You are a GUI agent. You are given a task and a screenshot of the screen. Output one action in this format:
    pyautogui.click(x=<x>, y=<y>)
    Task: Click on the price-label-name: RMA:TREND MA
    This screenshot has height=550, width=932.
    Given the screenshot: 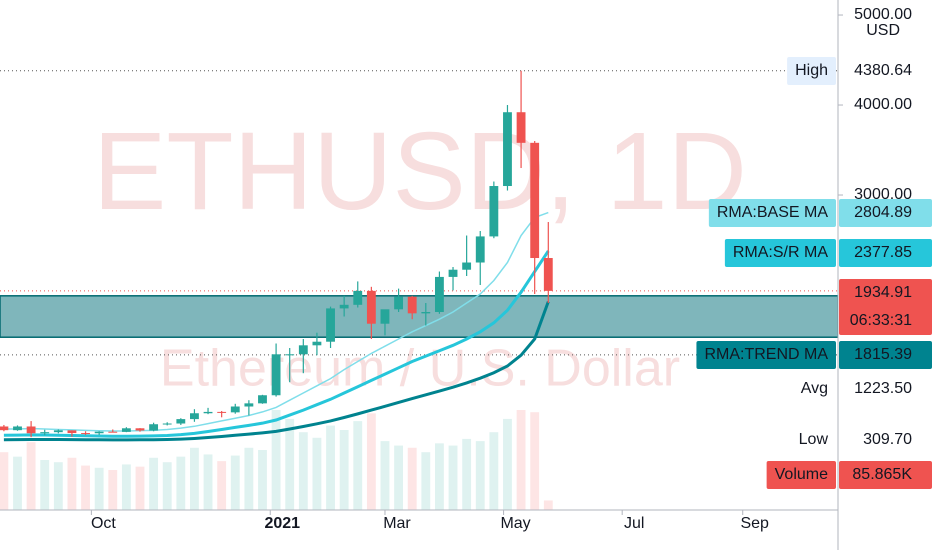 What is the action you would take?
    pyautogui.click(x=766, y=354)
    